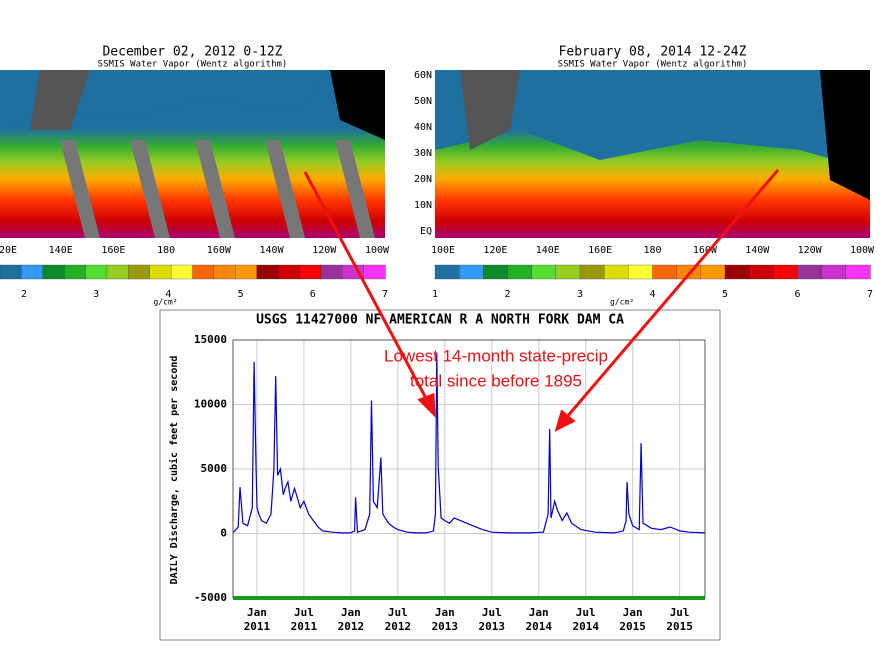  I want to click on map-title: December 02, 2012 0-12Z, so click(192, 52).